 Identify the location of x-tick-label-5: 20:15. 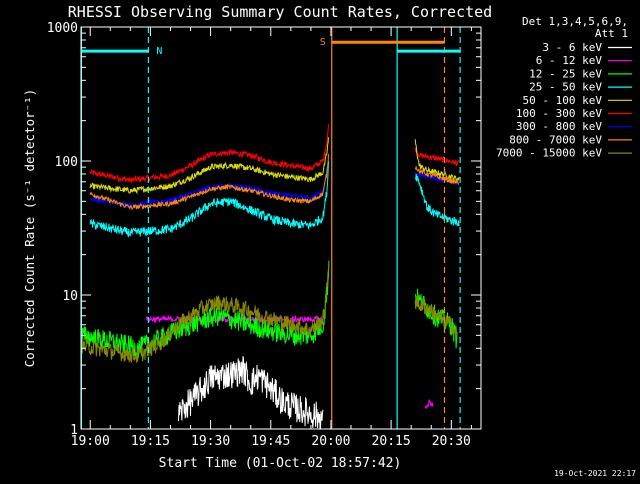
(391, 441).